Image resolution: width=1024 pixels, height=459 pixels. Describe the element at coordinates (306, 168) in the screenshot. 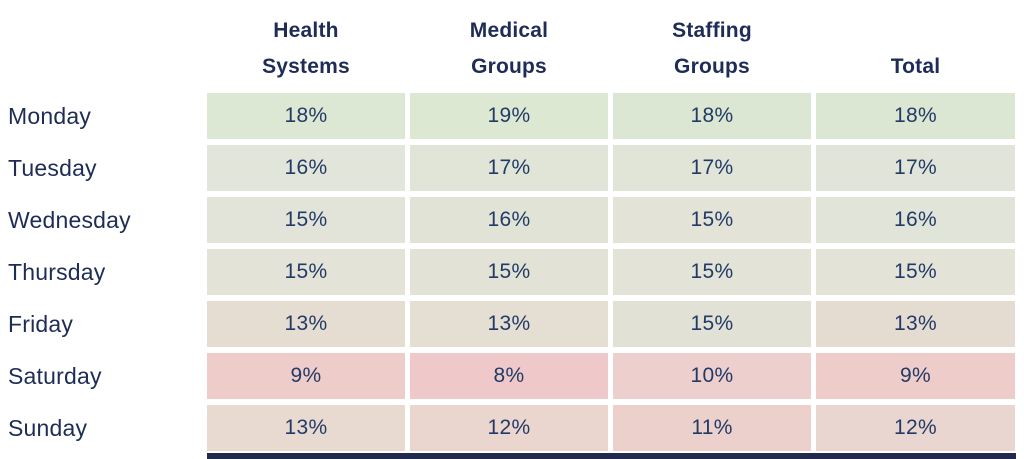

I see `cell-tuesday-health-systems: 16%` at that location.